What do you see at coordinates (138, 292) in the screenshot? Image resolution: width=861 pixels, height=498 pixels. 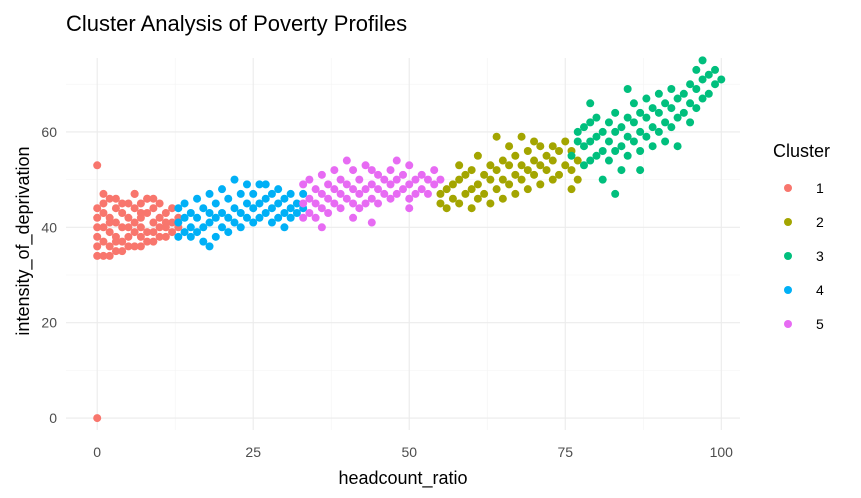 I see `cluster-1-points` at bounding box center [138, 292].